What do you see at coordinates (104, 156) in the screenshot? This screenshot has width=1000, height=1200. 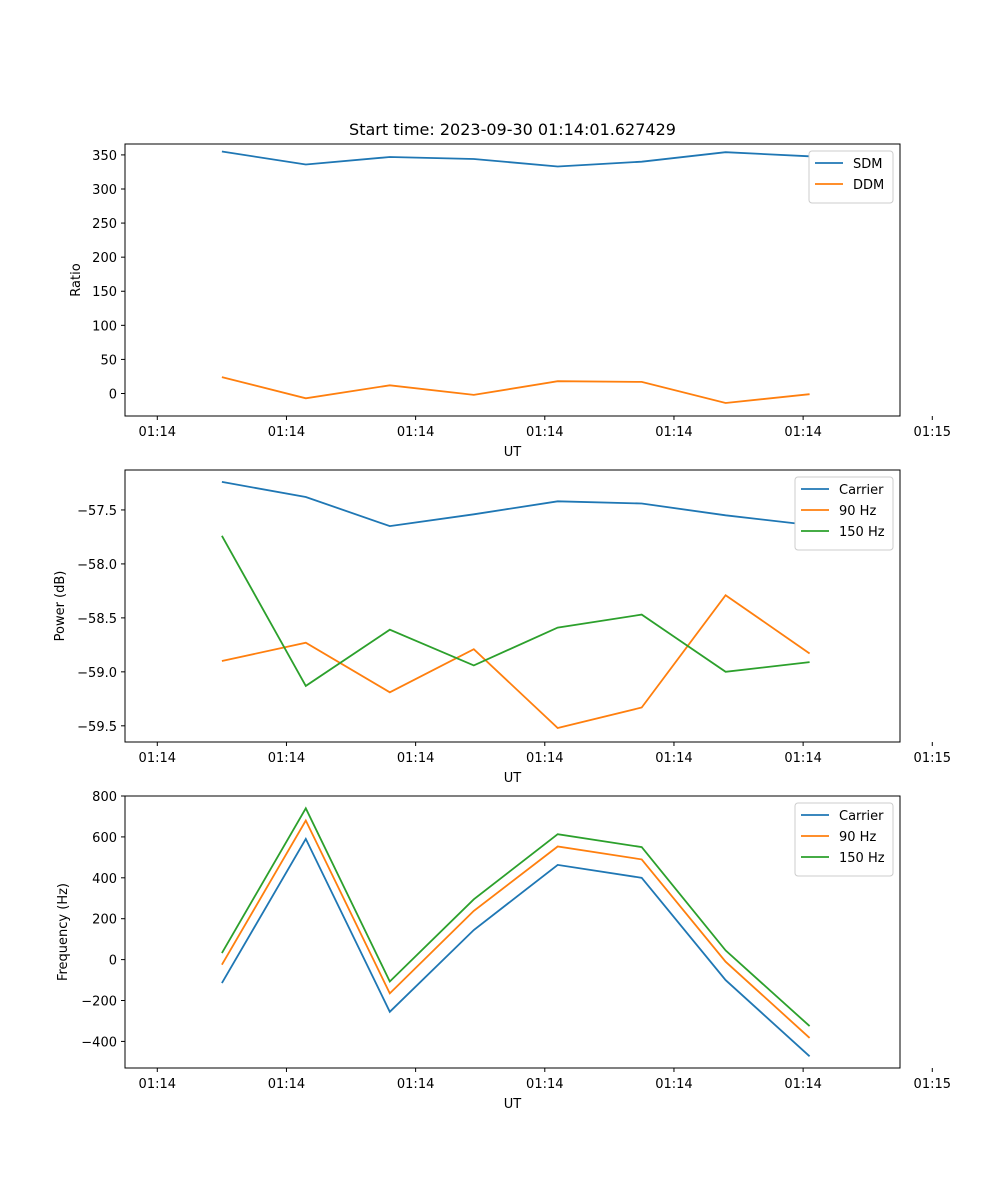 I see `y-tick-label: 350` at bounding box center [104, 156].